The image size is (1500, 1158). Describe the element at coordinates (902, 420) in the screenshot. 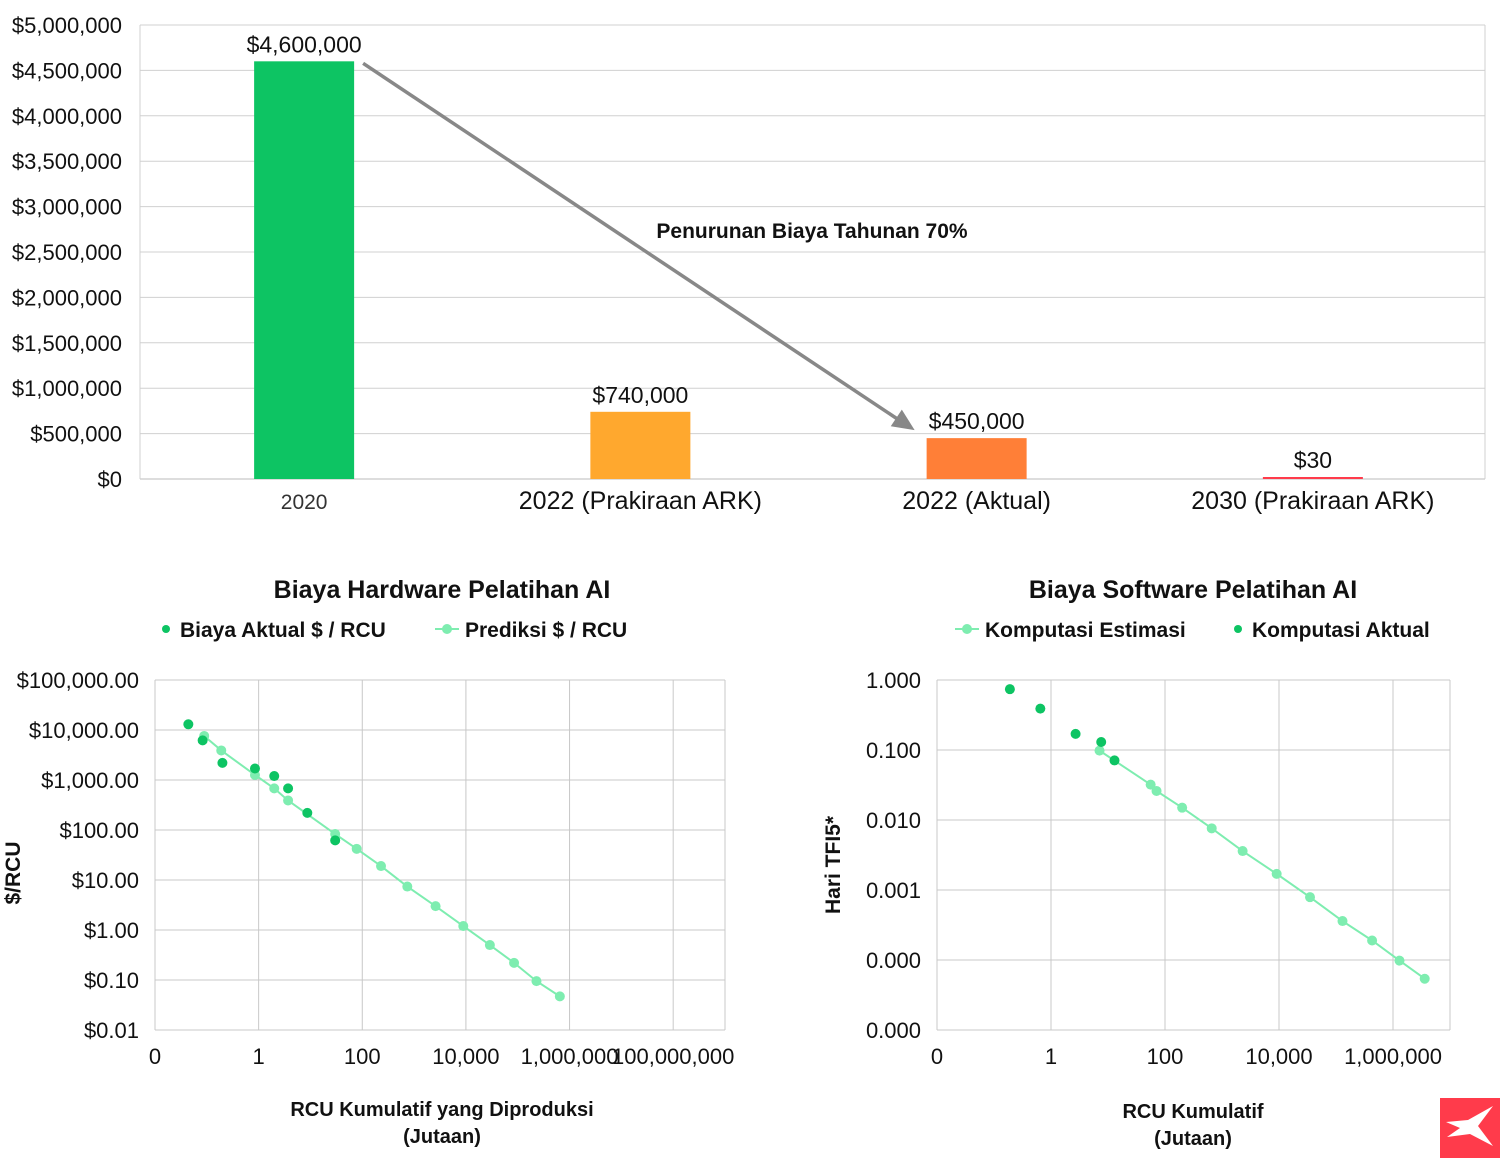

I see `arrow-head-icon` at that location.